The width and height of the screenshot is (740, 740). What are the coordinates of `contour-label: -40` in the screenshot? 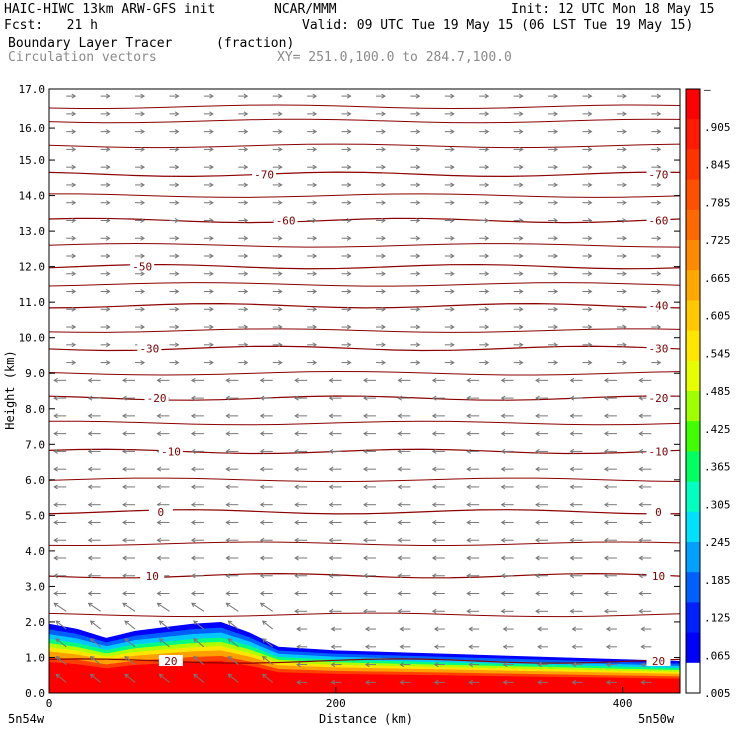 It's located at (659, 306).